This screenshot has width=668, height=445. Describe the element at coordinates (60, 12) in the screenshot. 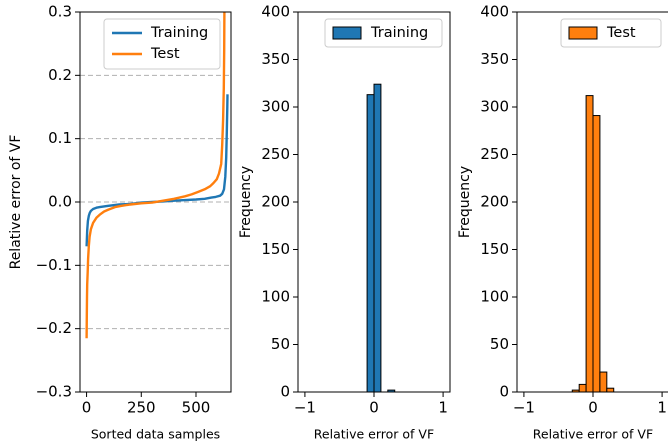

I see `y-tick-label: 0.3` at that location.